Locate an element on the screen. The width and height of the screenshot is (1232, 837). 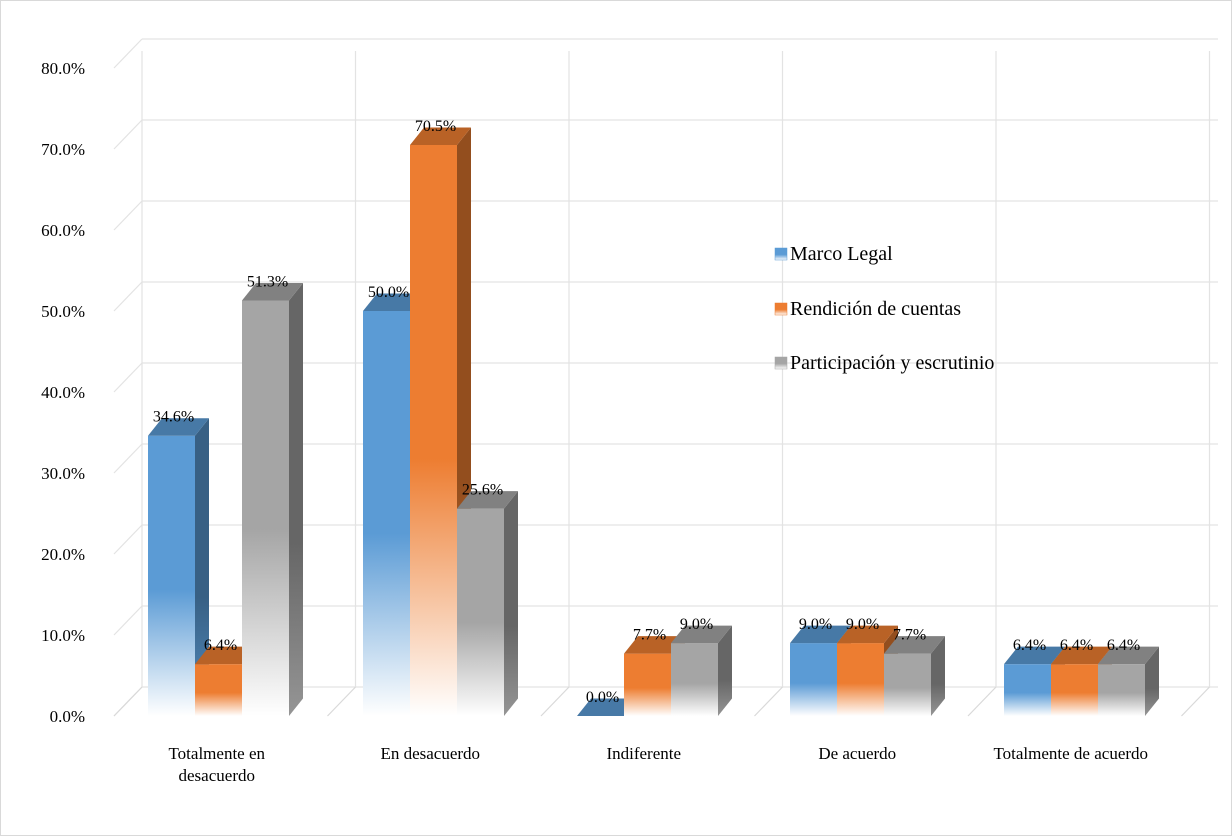
data-label: 34.6% is located at coordinates (173, 417).